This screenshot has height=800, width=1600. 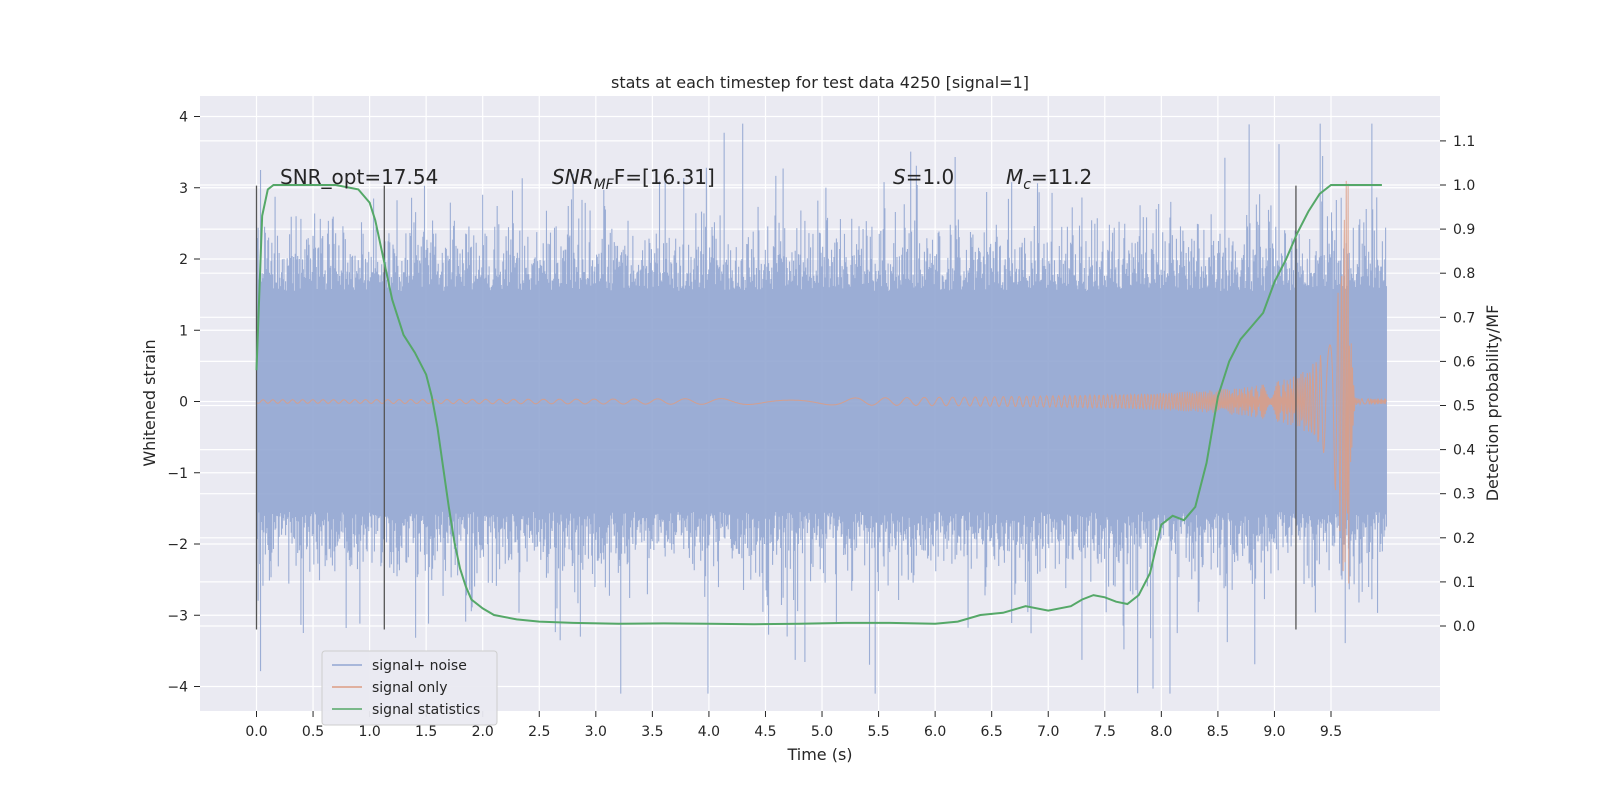 What do you see at coordinates (183, 331) in the screenshot?
I see `y-left-tick-label: 1` at bounding box center [183, 331].